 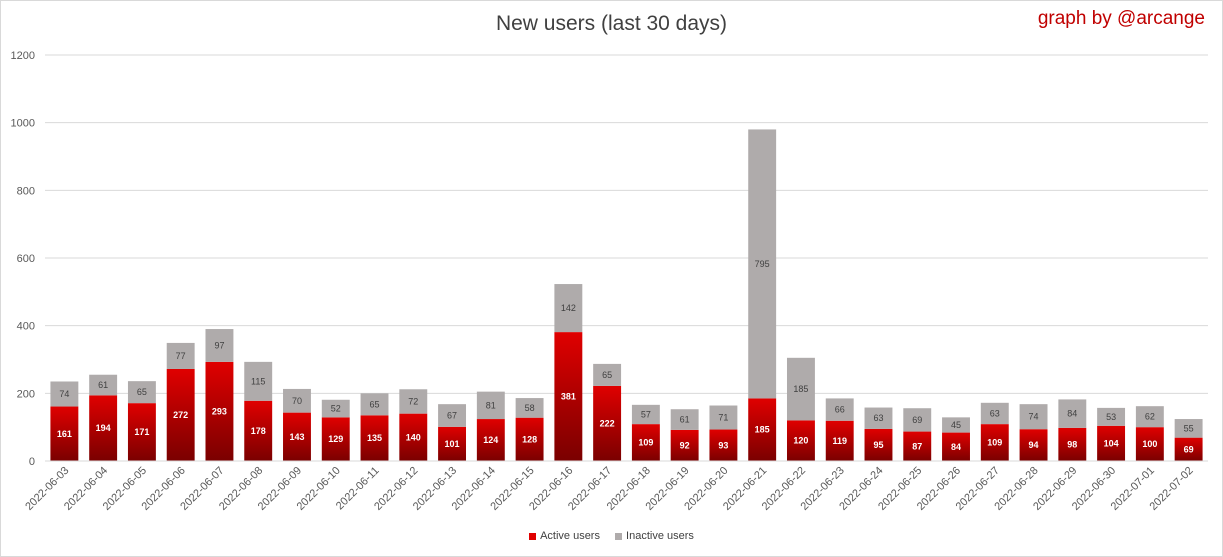 I want to click on data-label-active: 94, so click(x=1034, y=445).